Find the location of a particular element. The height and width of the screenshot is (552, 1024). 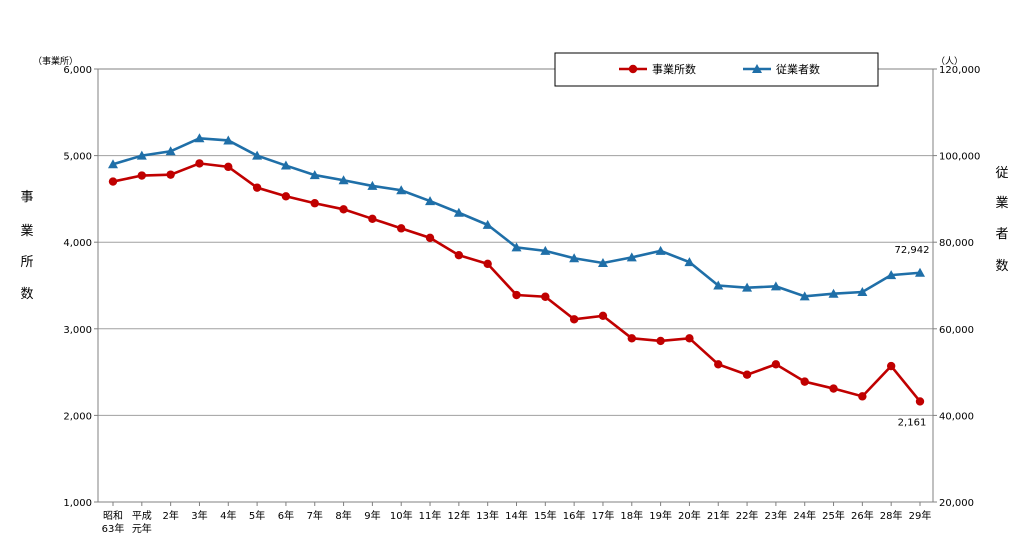

x-tick-label: 平成 is located at coordinates (142, 516).